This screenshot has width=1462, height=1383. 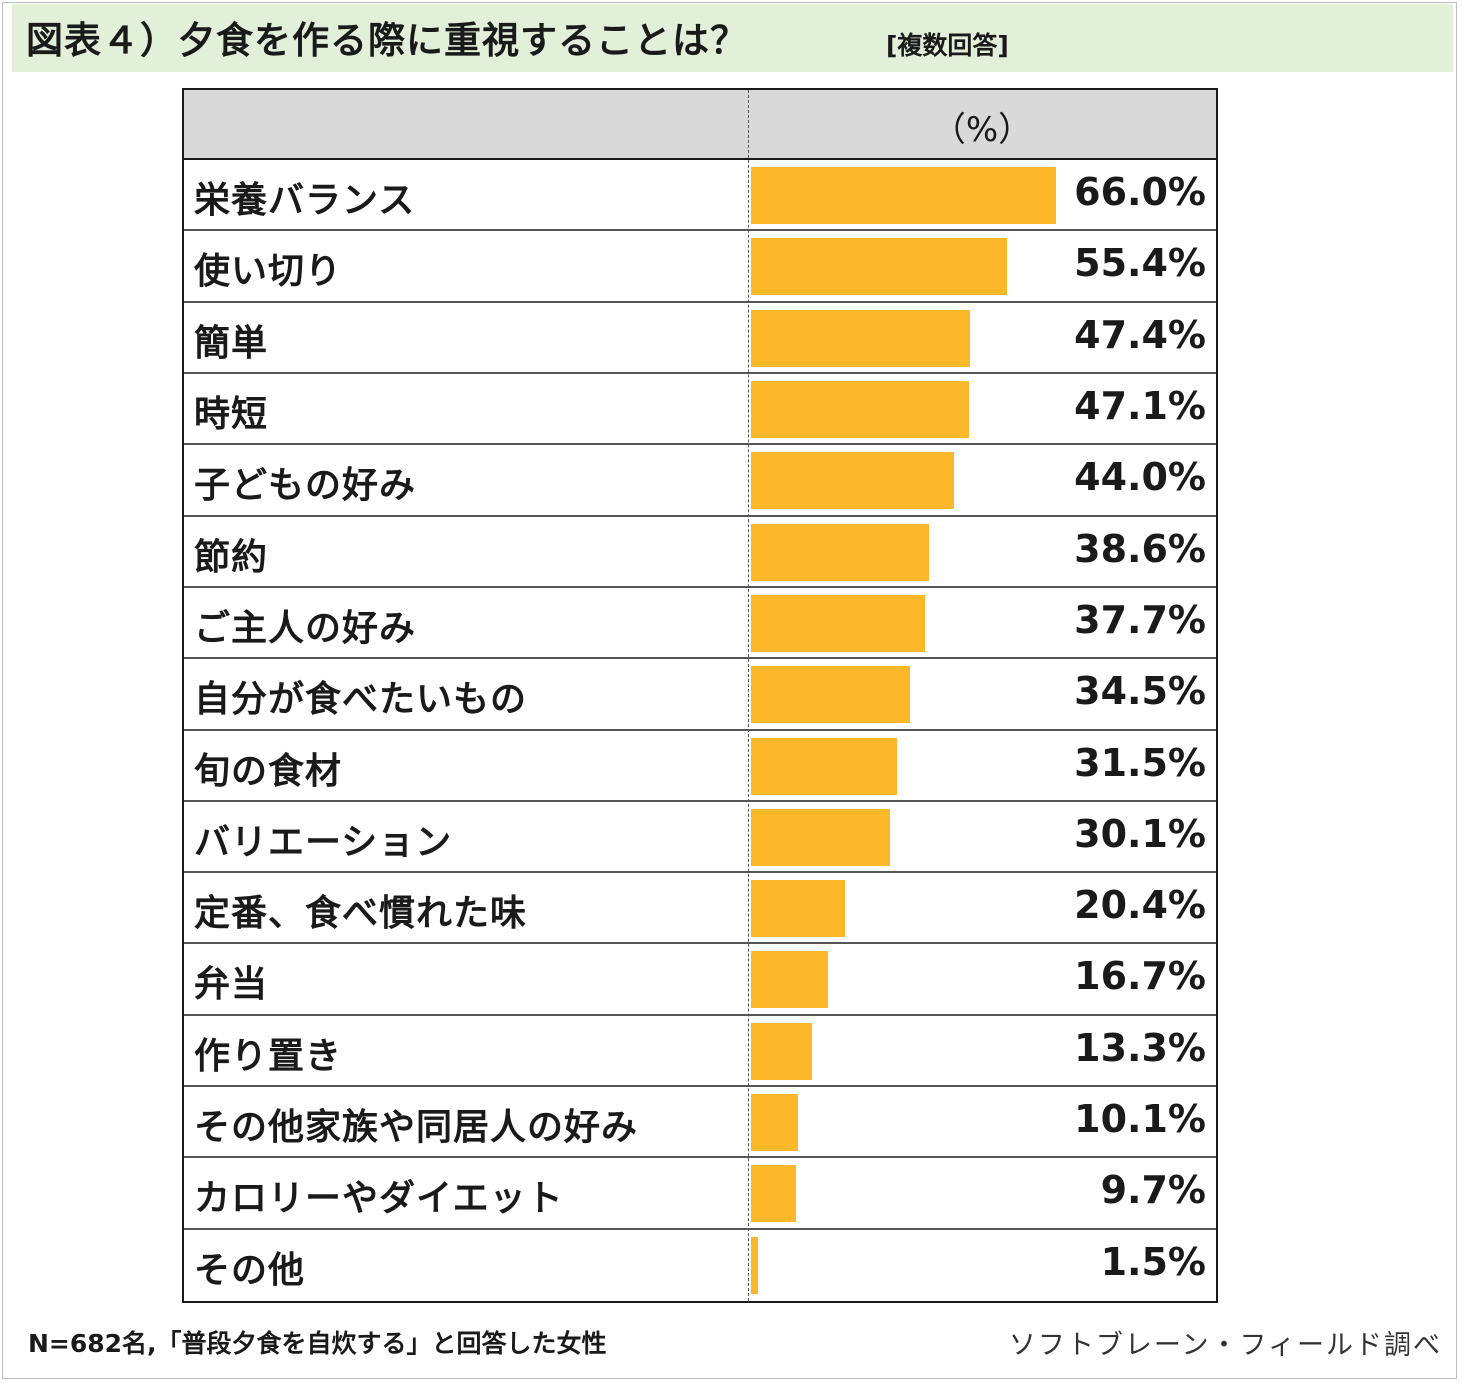 I want to click on title-band, so click(x=732, y=38).